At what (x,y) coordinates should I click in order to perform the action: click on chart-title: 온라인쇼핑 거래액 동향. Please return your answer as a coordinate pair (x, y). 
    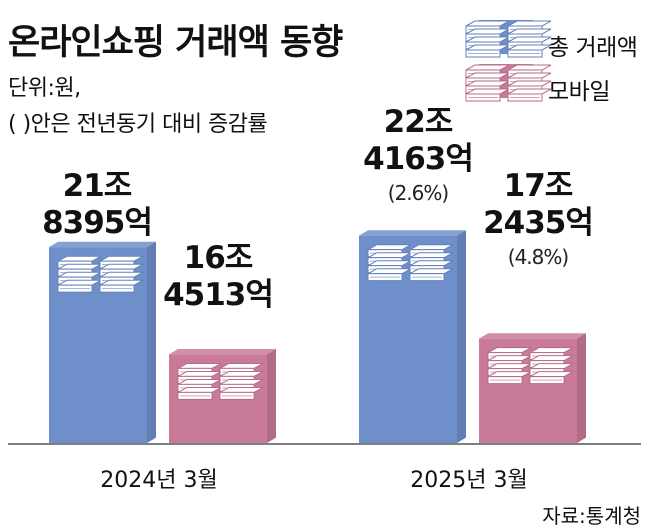
    Looking at the image, I should click on (175, 43).